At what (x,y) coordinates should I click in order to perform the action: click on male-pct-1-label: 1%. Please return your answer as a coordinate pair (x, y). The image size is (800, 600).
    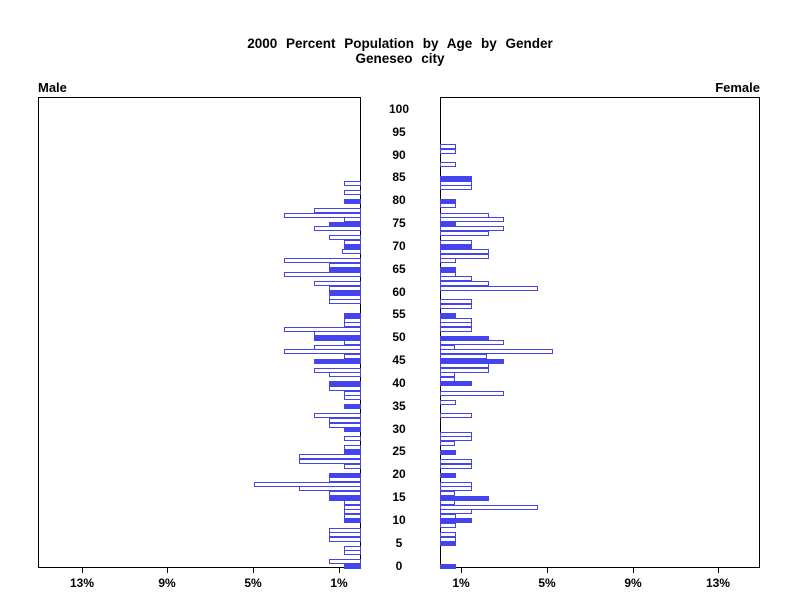
    Looking at the image, I should click on (339, 583).